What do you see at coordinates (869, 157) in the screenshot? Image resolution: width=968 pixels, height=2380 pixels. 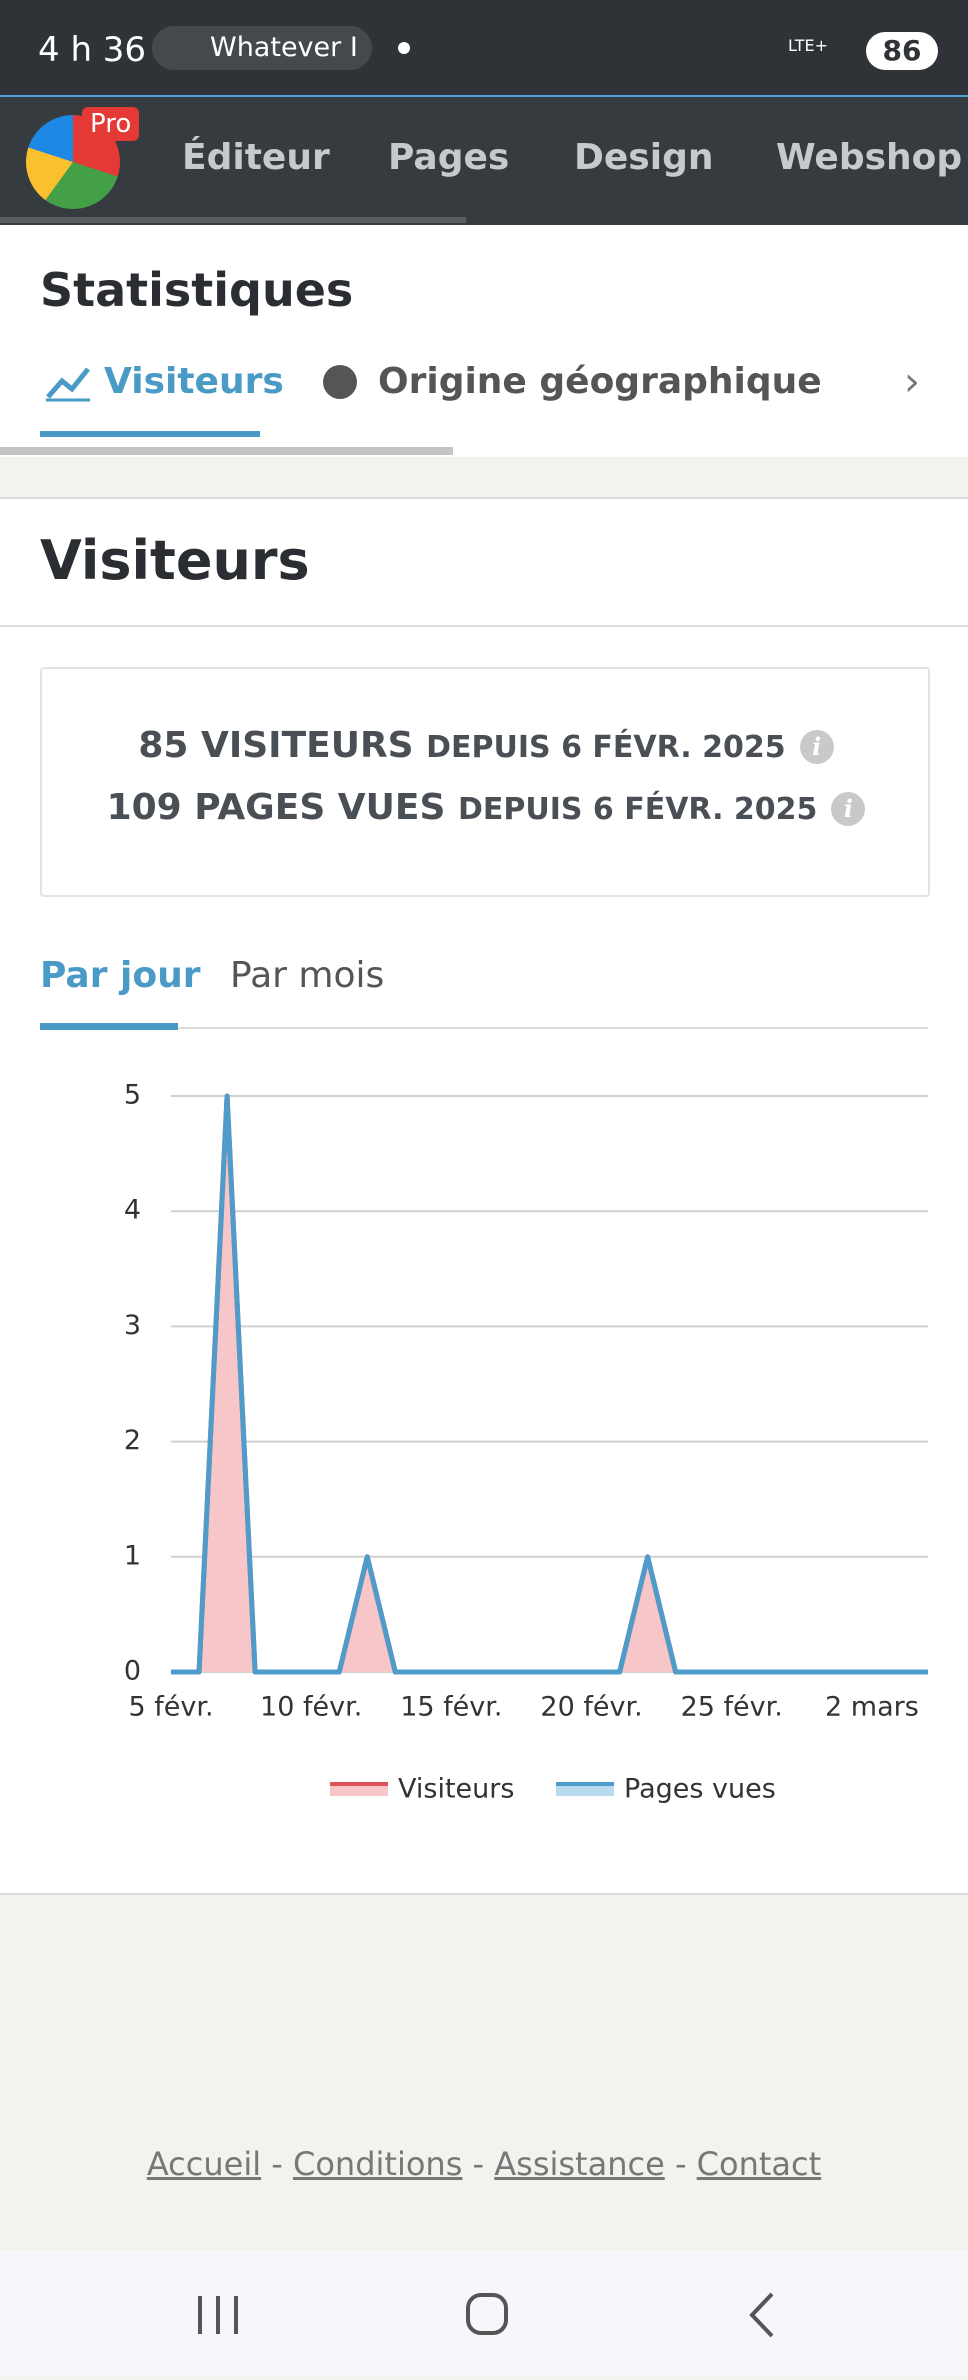 I see `nav-item: Webshop` at bounding box center [869, 157].